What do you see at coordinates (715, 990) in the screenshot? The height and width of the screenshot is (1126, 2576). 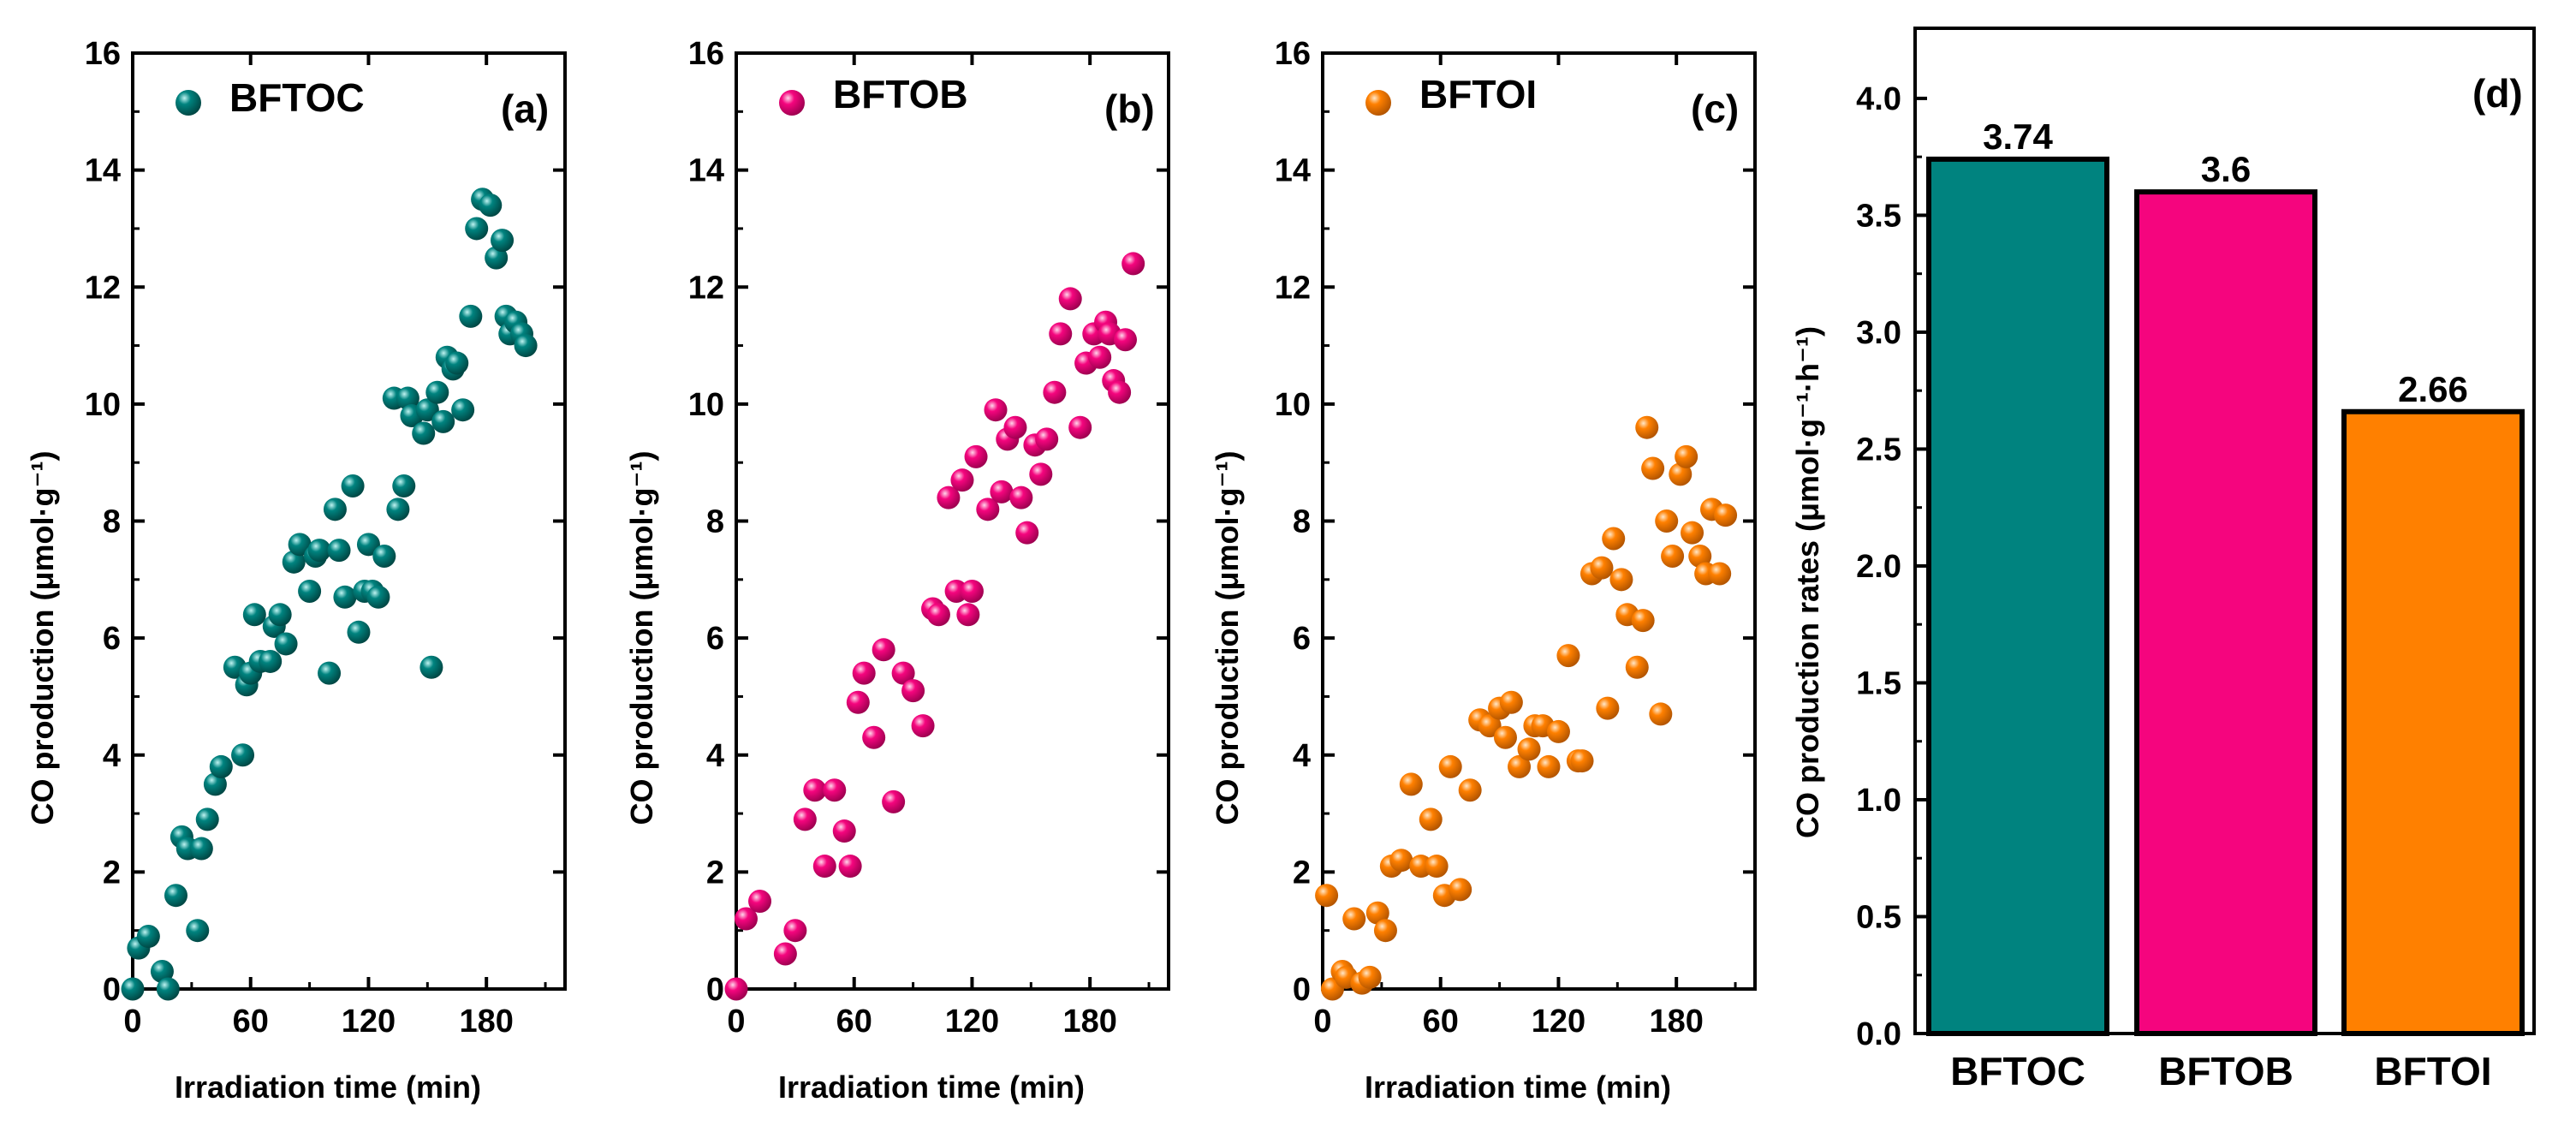 I see `panel-b-y-tick-label: 0` at bounding box center [715, 990].